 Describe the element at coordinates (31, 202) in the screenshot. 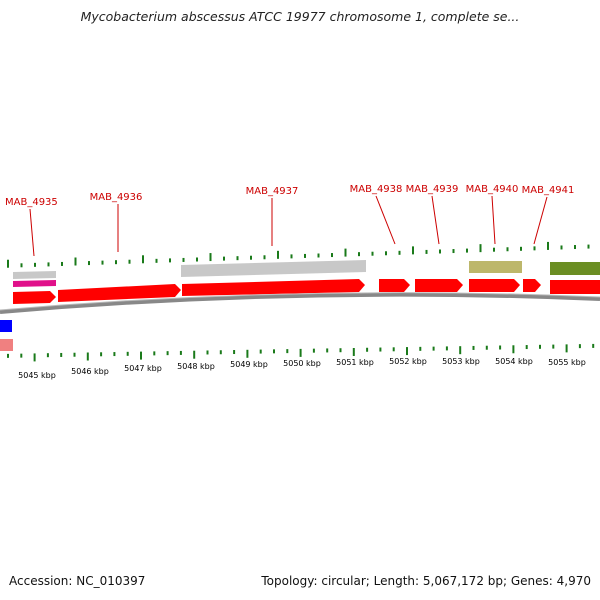

I see `locus-tag-label: MAB_4935` at that location.